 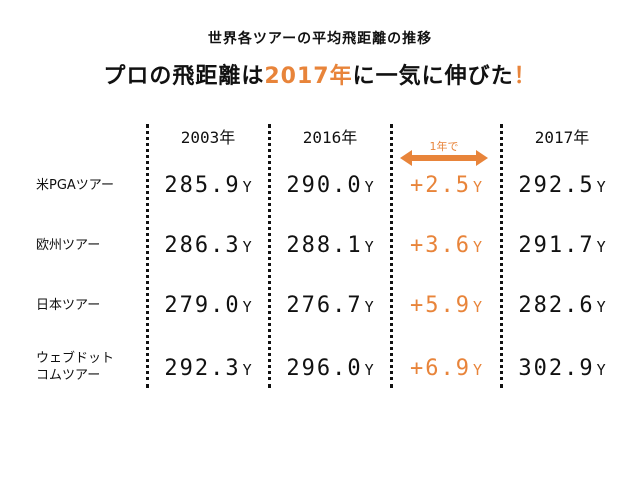 What do you see at coordinates (445, 185) in the screenshot?
I see `diff-cell: +2.5 Y` at bounding box center [445, 185].